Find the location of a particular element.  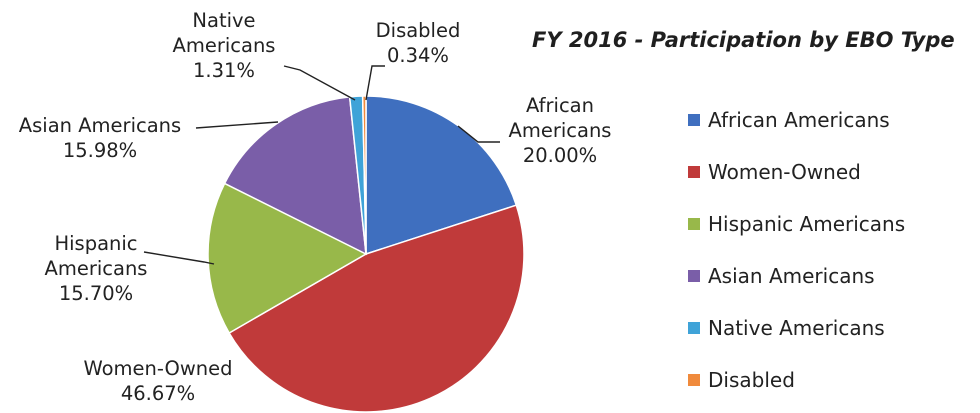

data-label-name-hispanic-americans: Hispanic is located at coordinates (95, 243).